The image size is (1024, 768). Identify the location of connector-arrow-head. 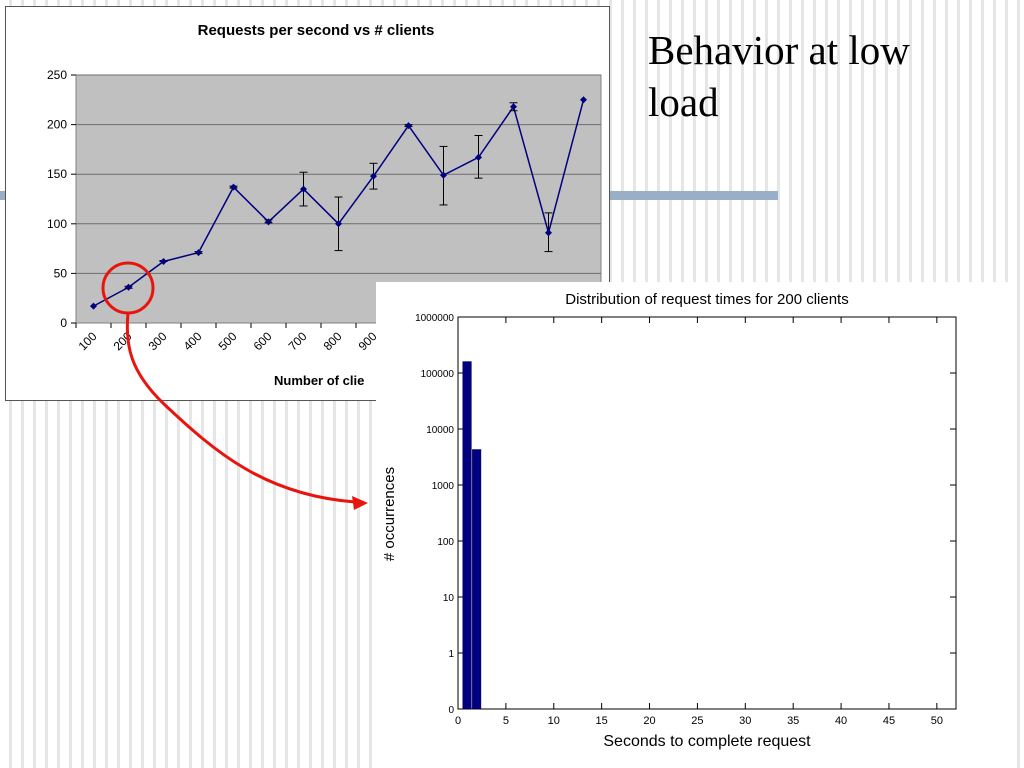
(360, 503).